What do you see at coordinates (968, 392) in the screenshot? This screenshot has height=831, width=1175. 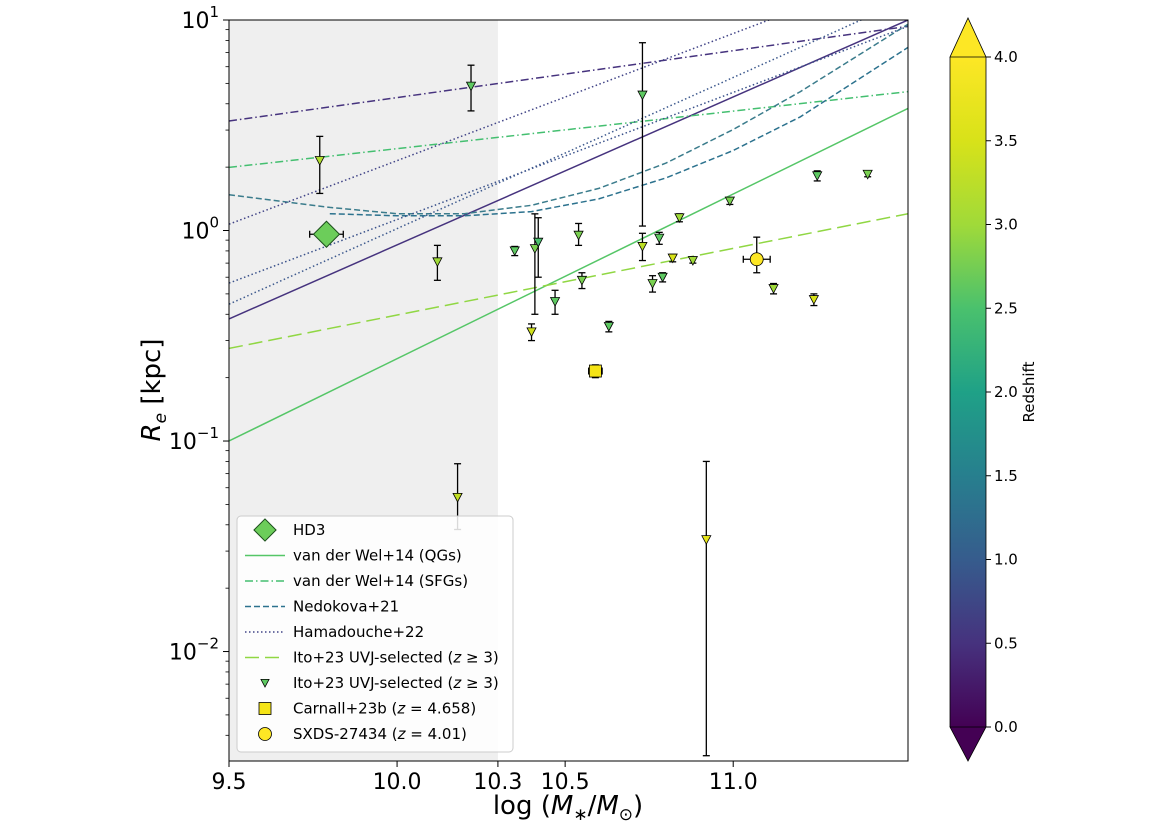 I see `colorbar-gradient` at bounding box center [968, 392].